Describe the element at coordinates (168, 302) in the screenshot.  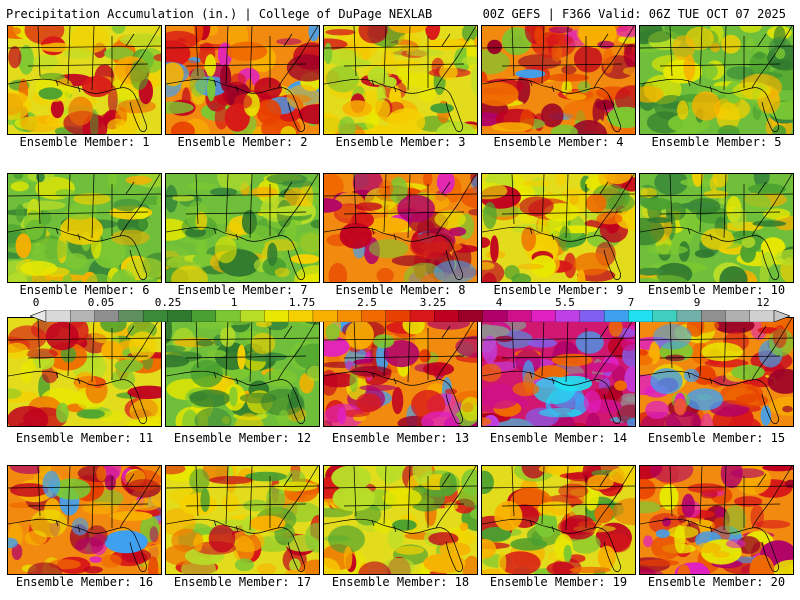
I see `colorbar-tick-label: 0.25` at that location.